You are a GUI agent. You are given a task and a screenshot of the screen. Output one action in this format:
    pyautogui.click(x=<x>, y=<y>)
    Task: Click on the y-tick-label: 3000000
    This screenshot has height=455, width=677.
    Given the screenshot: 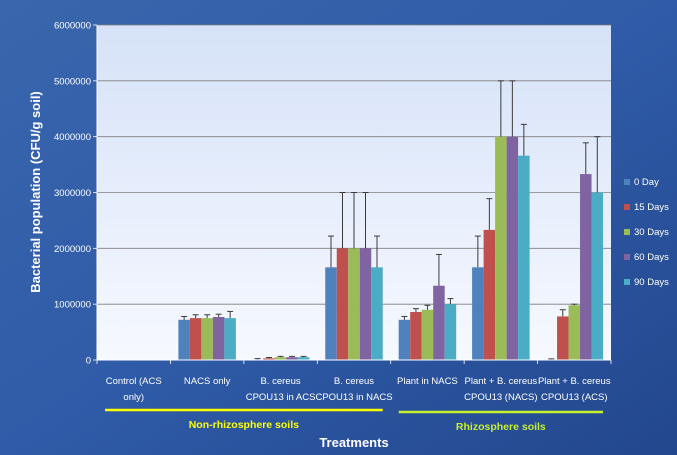 What is the action you would take?
    pyautogui.click(x=72, y=193)
    